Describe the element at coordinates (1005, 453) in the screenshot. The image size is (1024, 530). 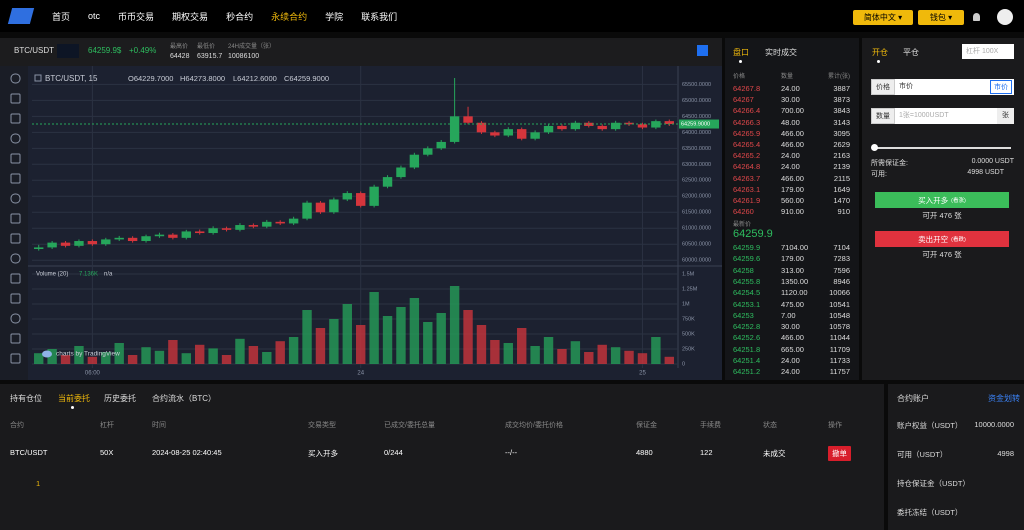
I see `account-value: 4998` at that location.